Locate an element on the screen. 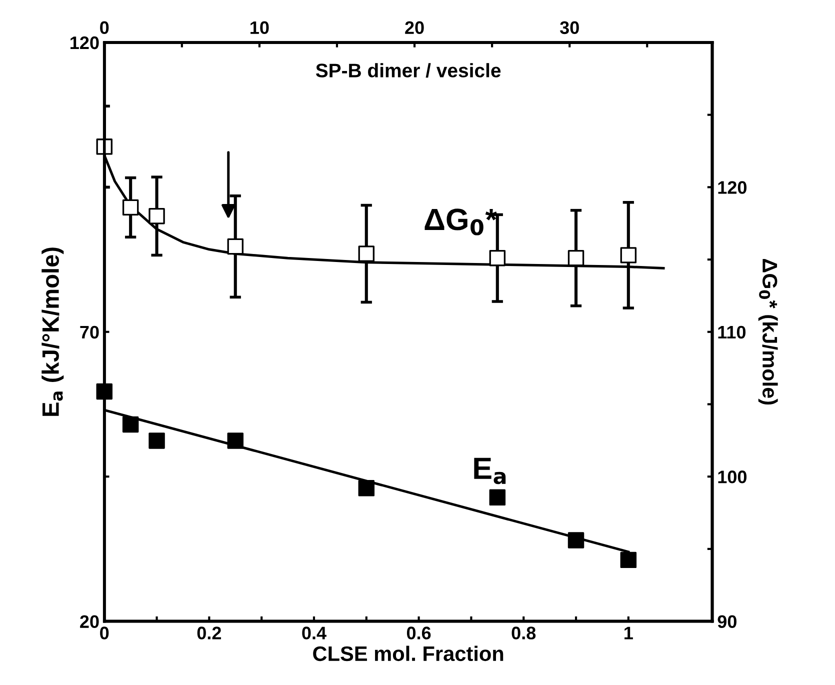  y-tick-label: 120 is located at coordinates (84, 43).